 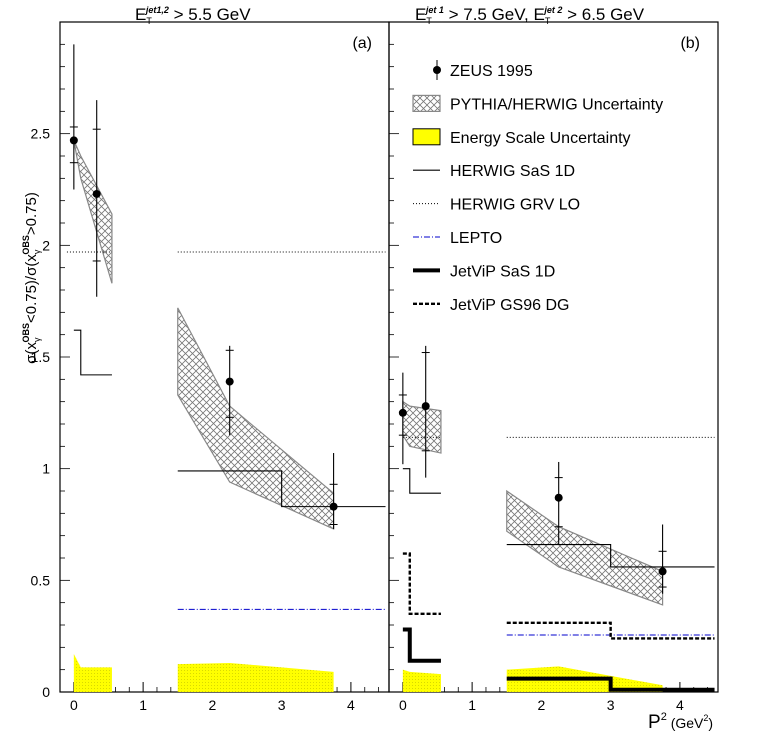 What do you see at coordinates (491, 71) in the screenshot?
I see `legend-label: ZEUS 1995` at bounding box center [491, 71].